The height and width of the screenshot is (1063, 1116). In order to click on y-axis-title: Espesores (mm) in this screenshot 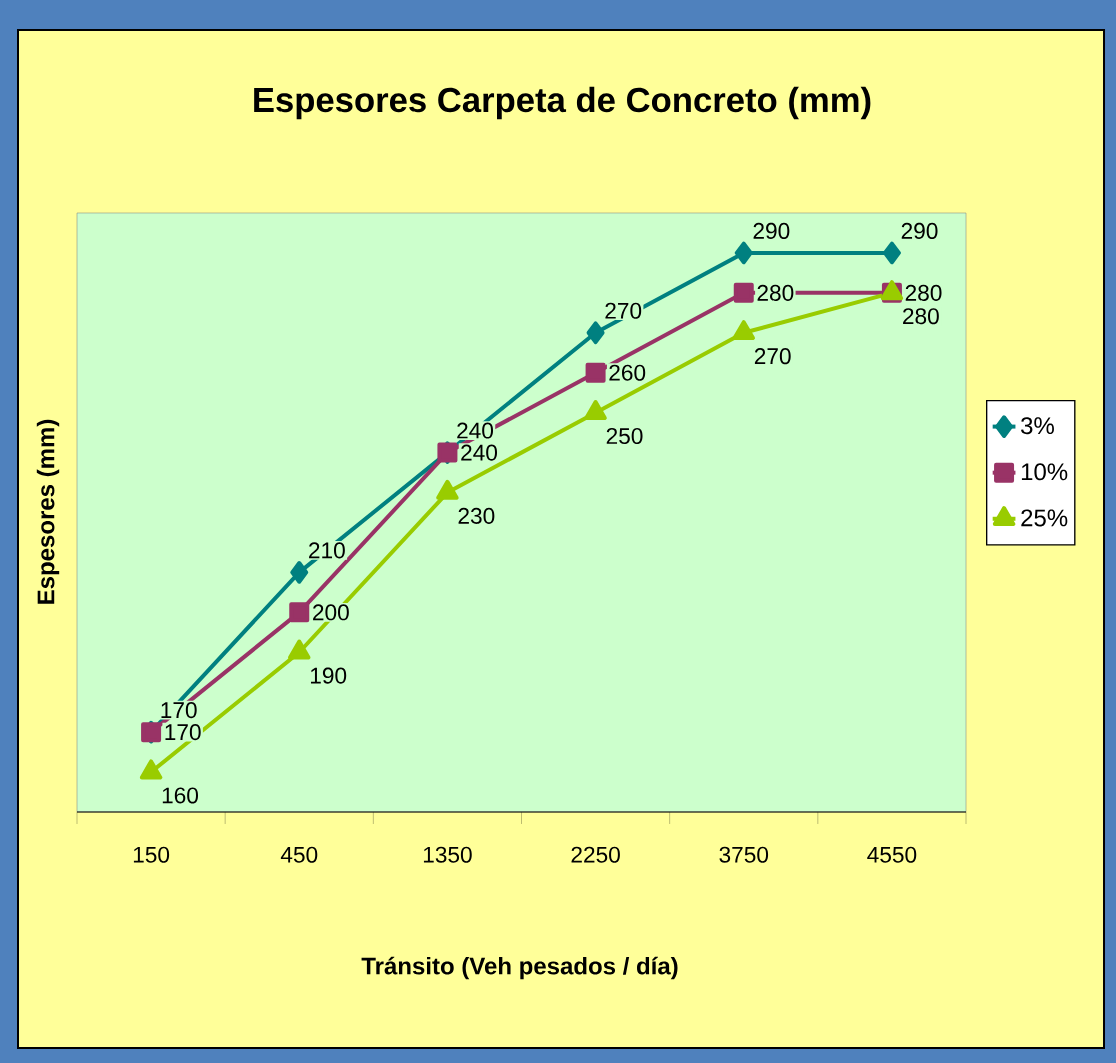, I will do `click(48, 511)`.